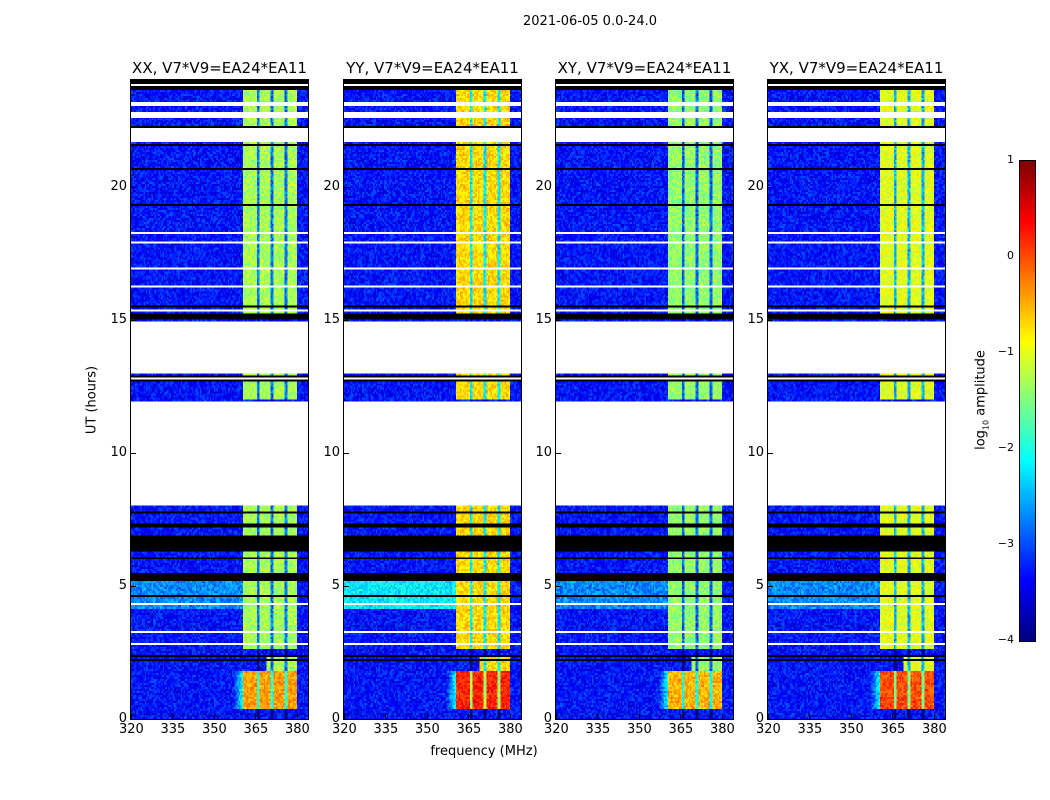  I want to click on y-axis-label: UT (hours), so click(92, 400).